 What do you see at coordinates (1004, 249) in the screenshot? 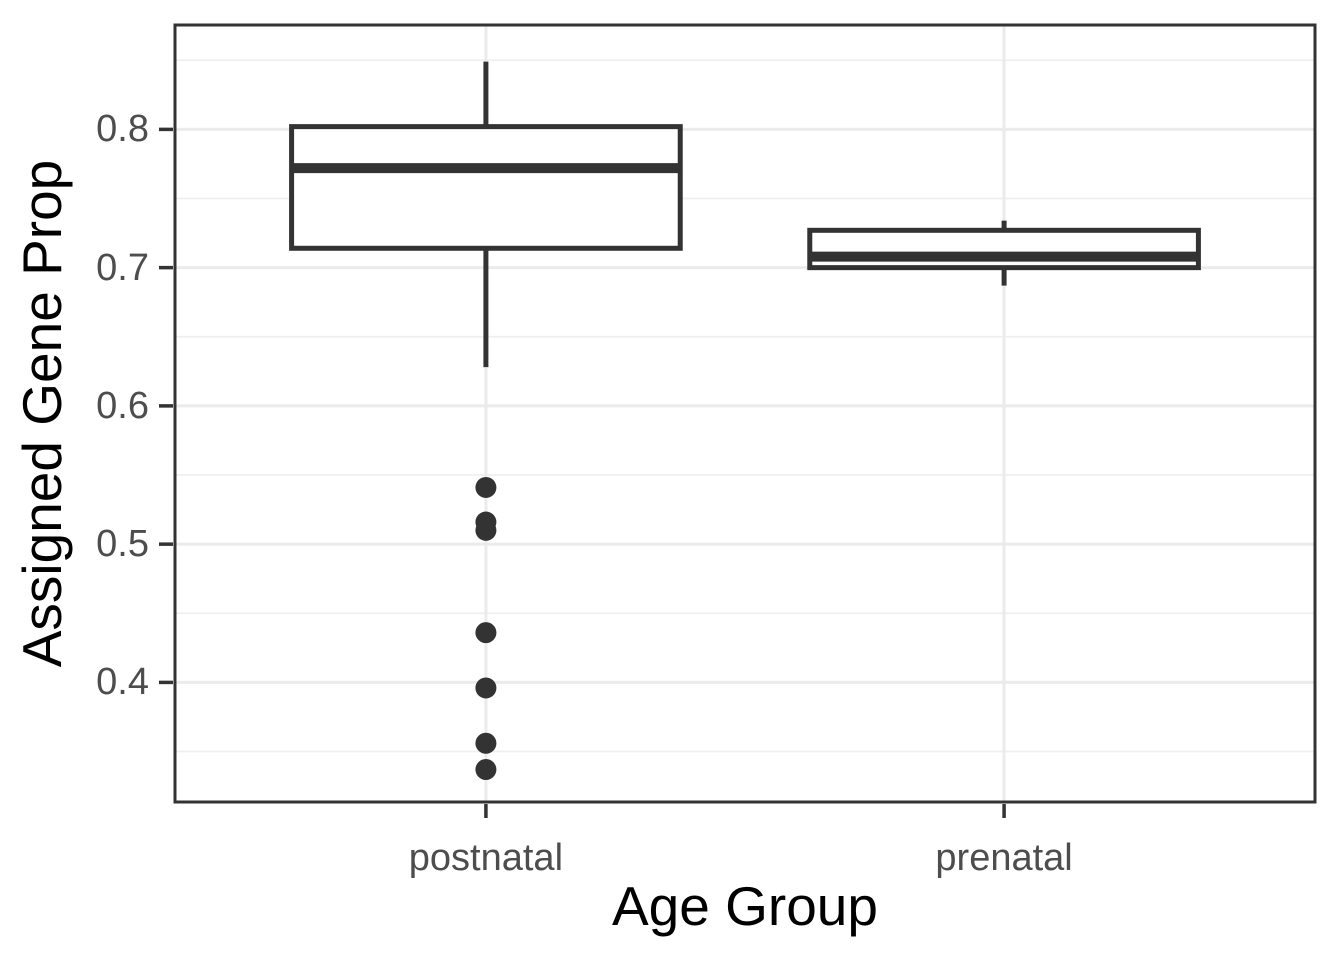
I see `box-prenatal` at bounding box center [1004, 249].